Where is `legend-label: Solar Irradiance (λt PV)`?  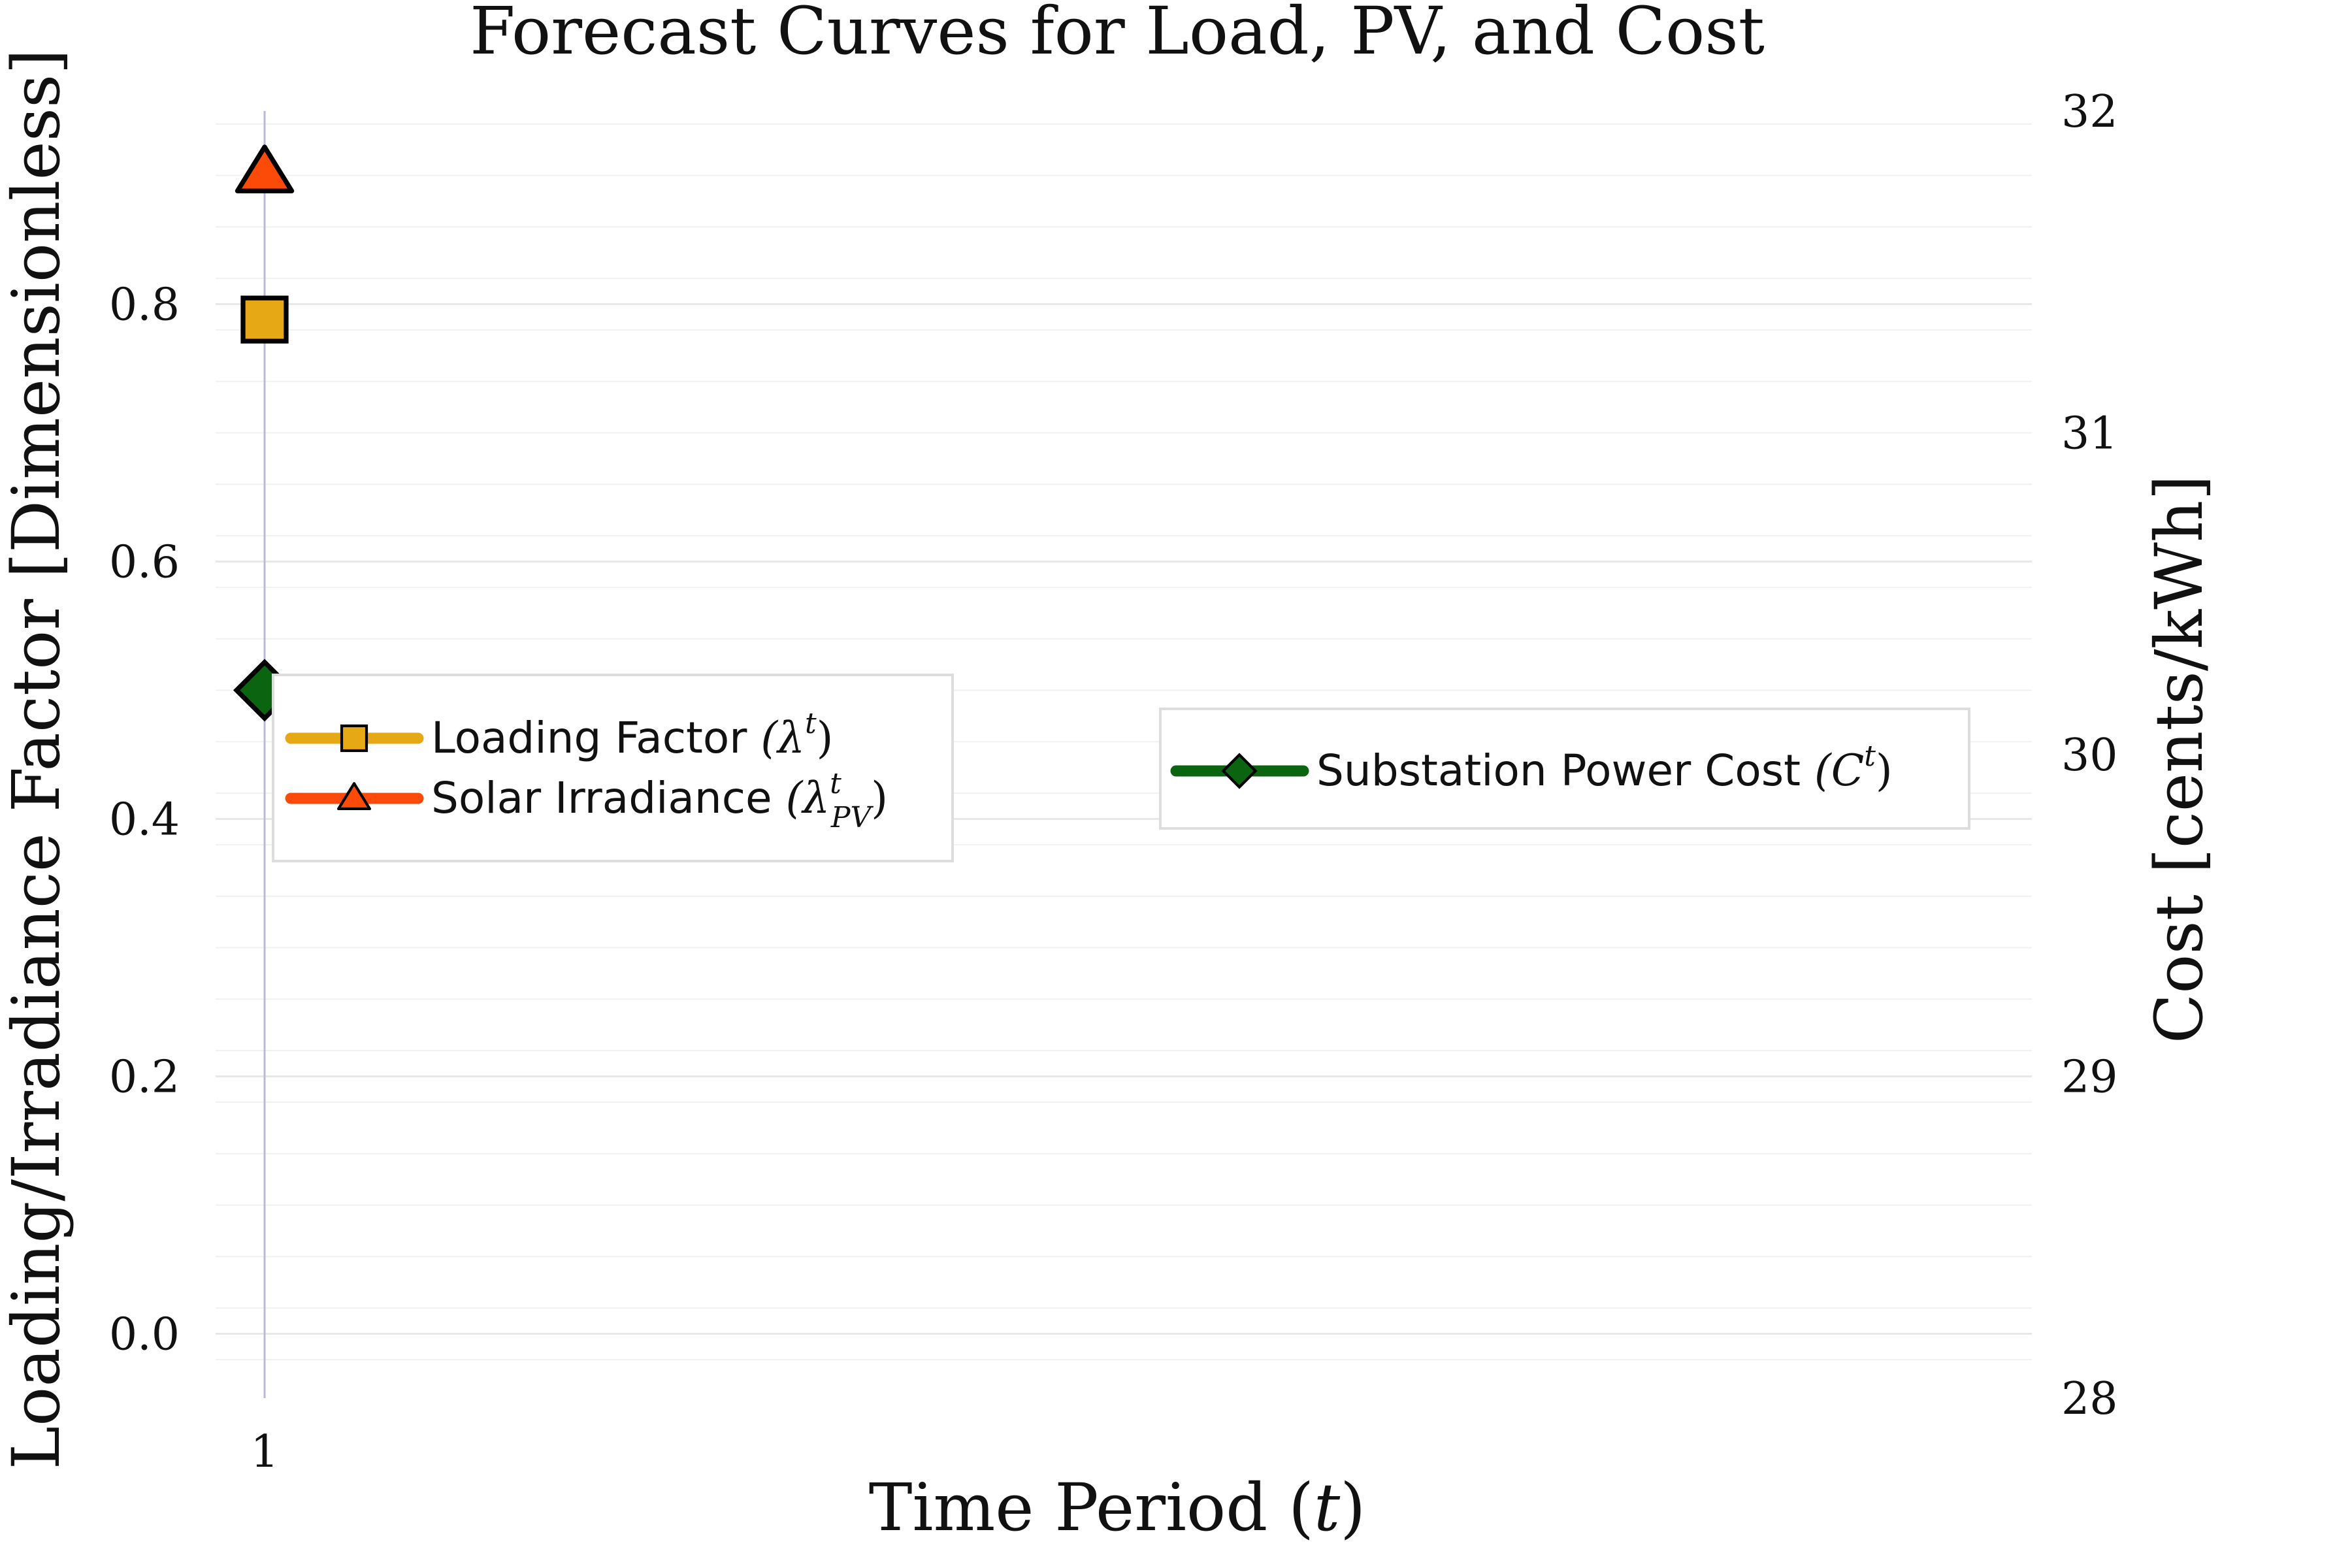
legend-label: Solar Irradiance (λt PV) is located at coordinates (659, 800).